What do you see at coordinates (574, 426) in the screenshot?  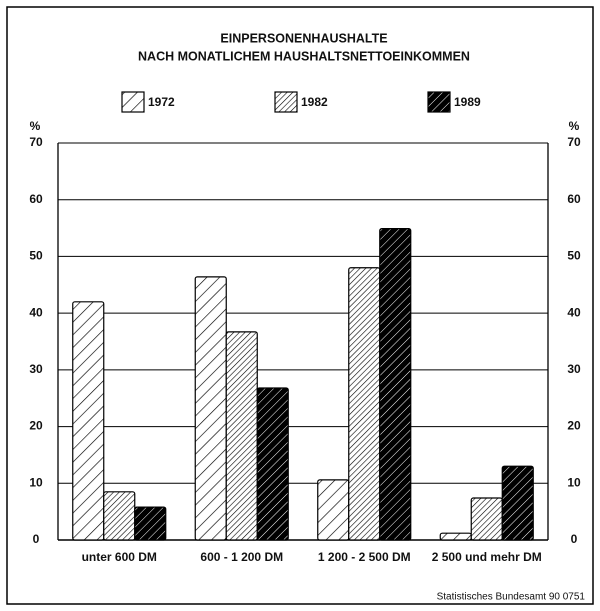 I see `y2-tick-label: 20` at bounding box center [574, 426].